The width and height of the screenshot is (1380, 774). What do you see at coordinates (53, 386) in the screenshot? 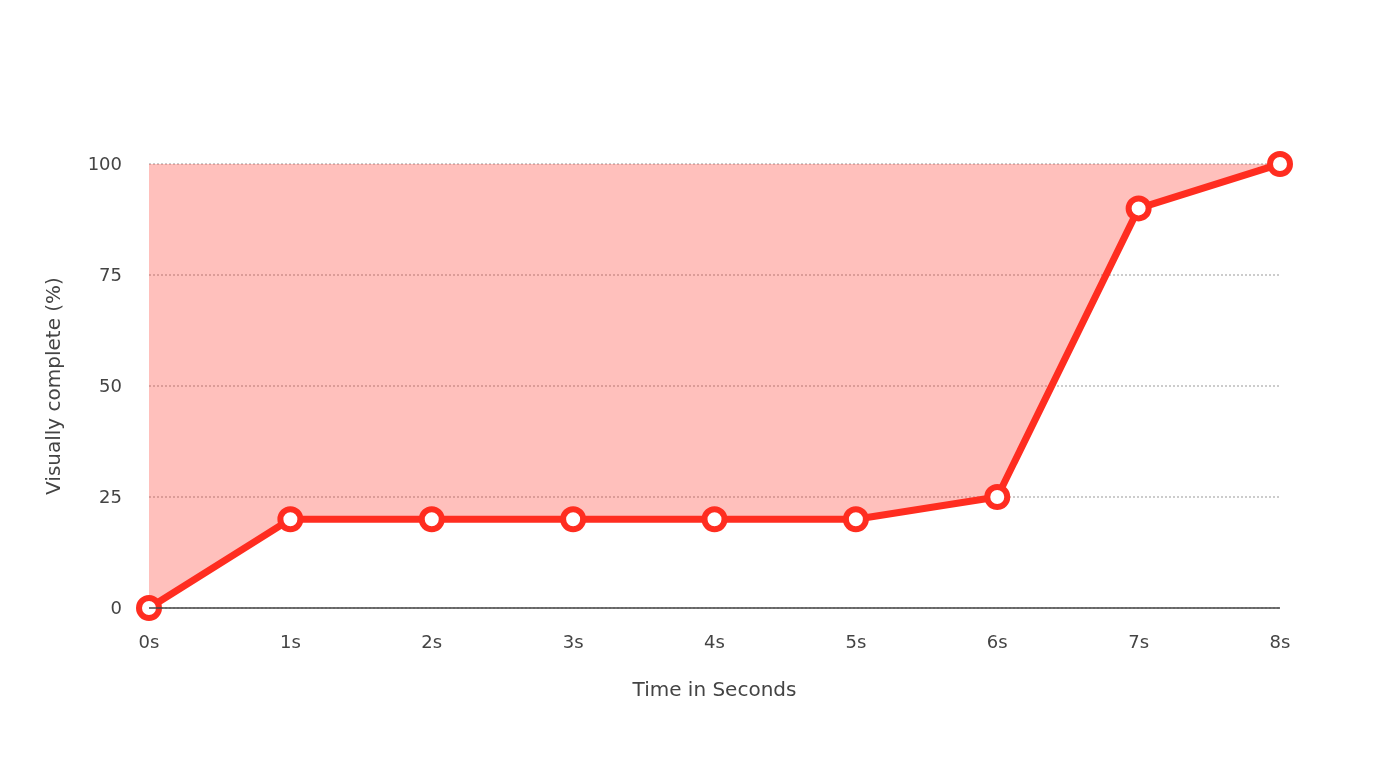
I see `y-axis-title: Visually complete (%)` at bounding box center [53, 386].